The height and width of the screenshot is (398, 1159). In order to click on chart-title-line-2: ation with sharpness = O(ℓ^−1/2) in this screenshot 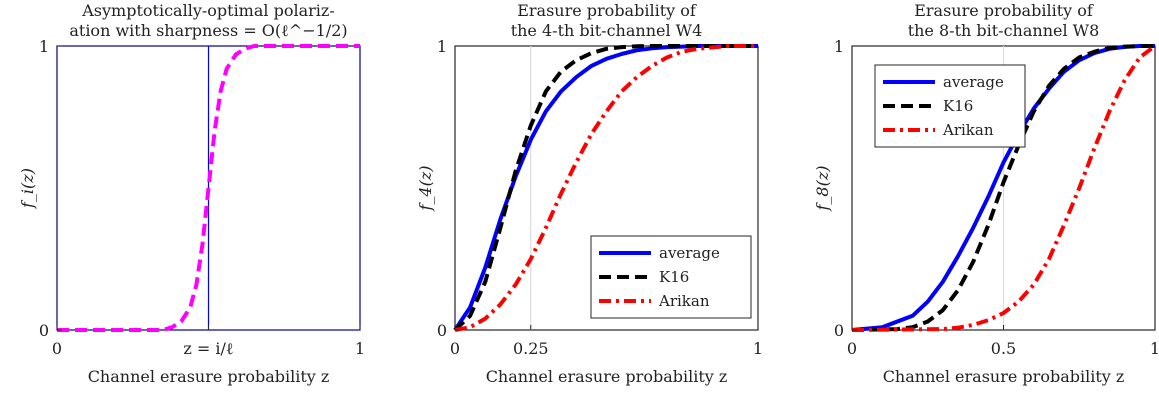, I will do `click(208, 30)`.